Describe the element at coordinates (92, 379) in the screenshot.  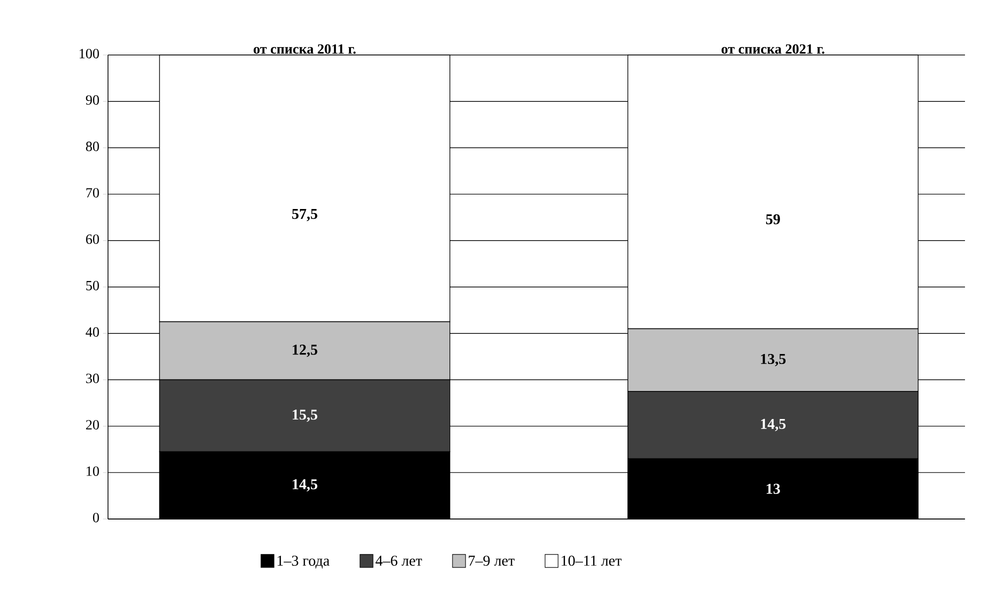
I see `y-tick-label: 30` at that location.